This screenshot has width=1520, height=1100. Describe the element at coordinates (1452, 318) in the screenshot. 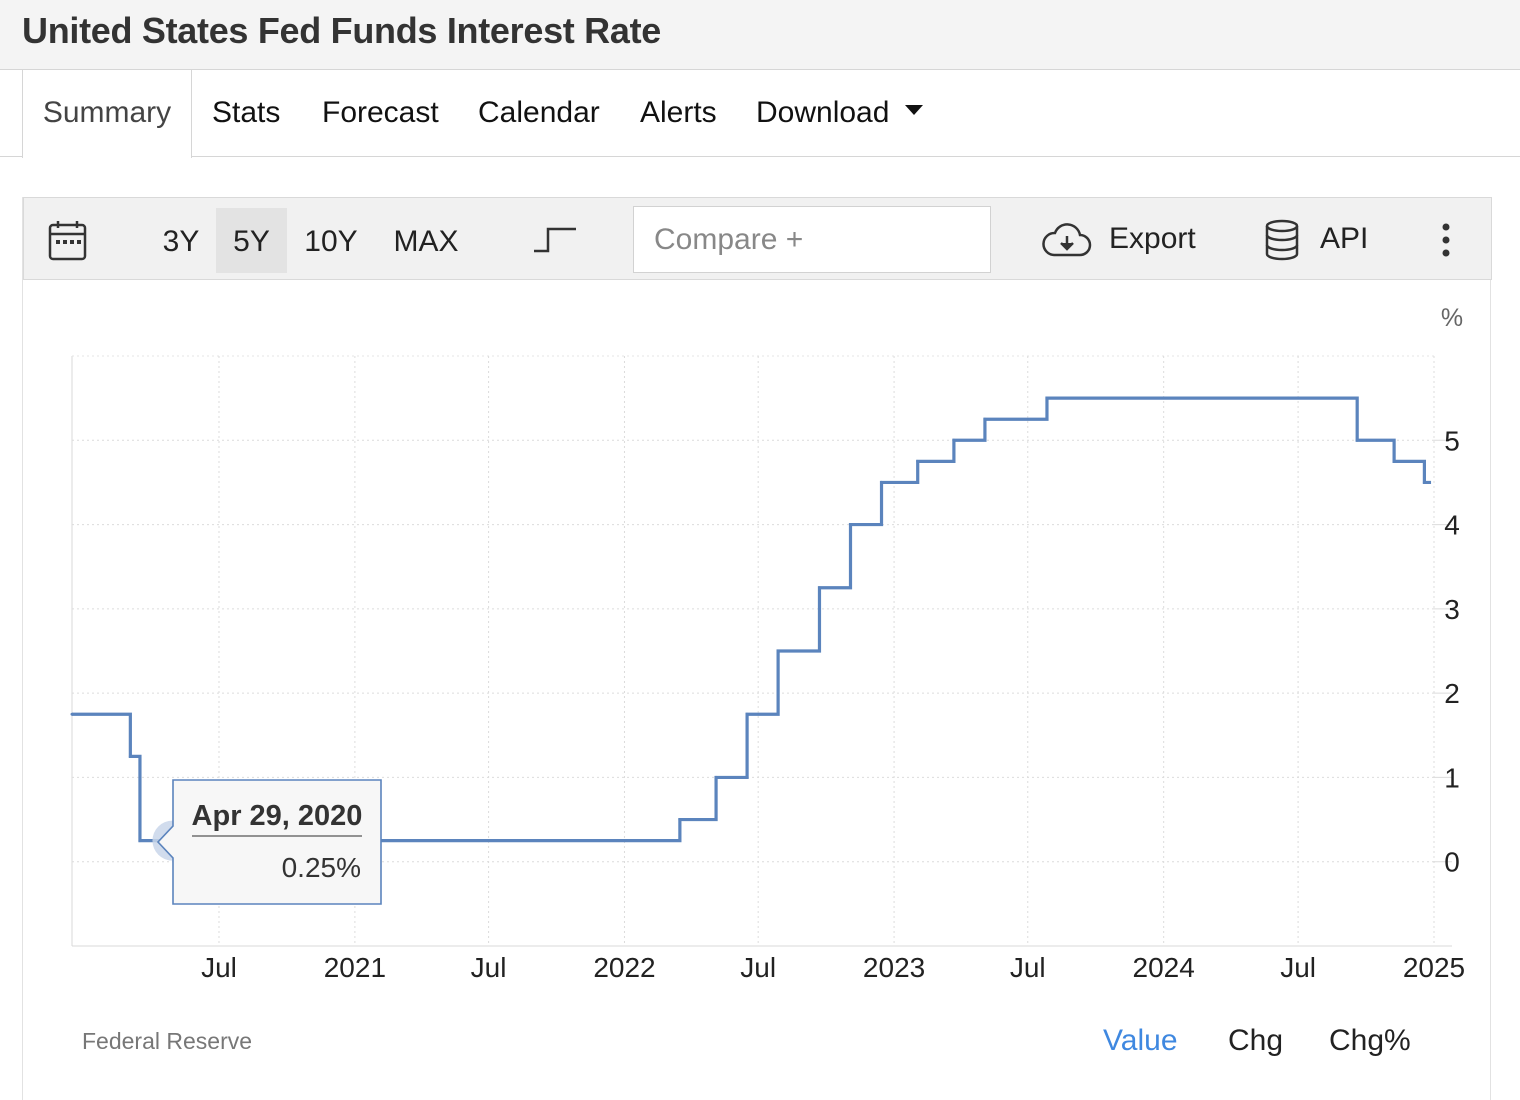

I see `y-axis-unit-label: %` at that location.